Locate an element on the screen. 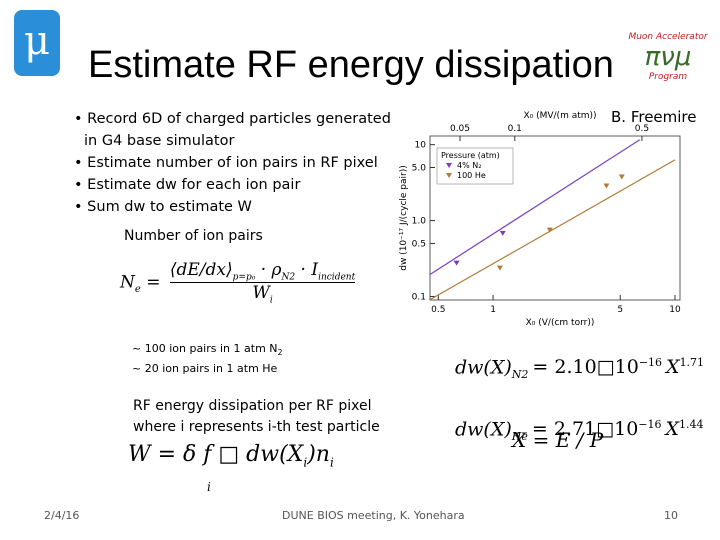 The height and width of the screenshot is (540, 720). logo-mu: μ is located at coordinates (37, 43).